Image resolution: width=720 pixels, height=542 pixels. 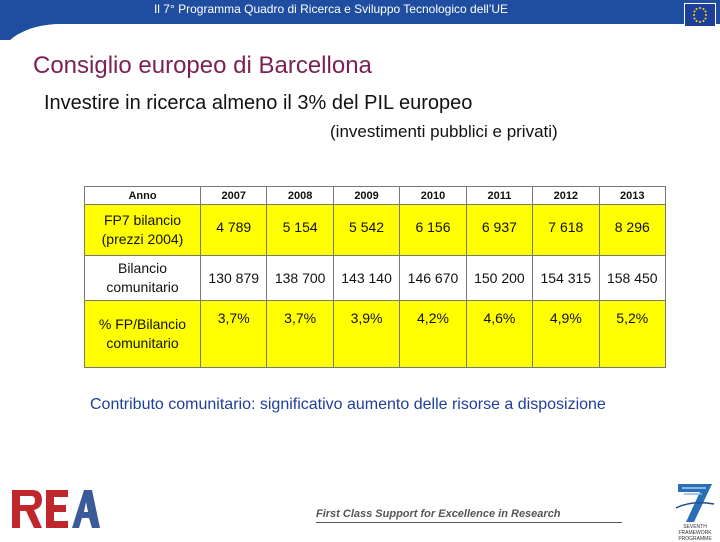 I want to click on rea-logo, so click(x=54, y=509).